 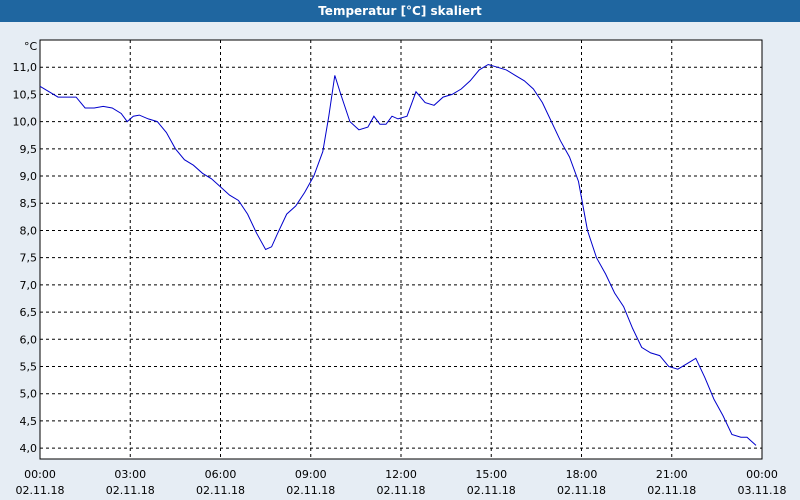 What do you see at coordinates (311, 474) in the screenshot?
I see `x-tick-time-label: 09:00` at bounding box center [311, 474].